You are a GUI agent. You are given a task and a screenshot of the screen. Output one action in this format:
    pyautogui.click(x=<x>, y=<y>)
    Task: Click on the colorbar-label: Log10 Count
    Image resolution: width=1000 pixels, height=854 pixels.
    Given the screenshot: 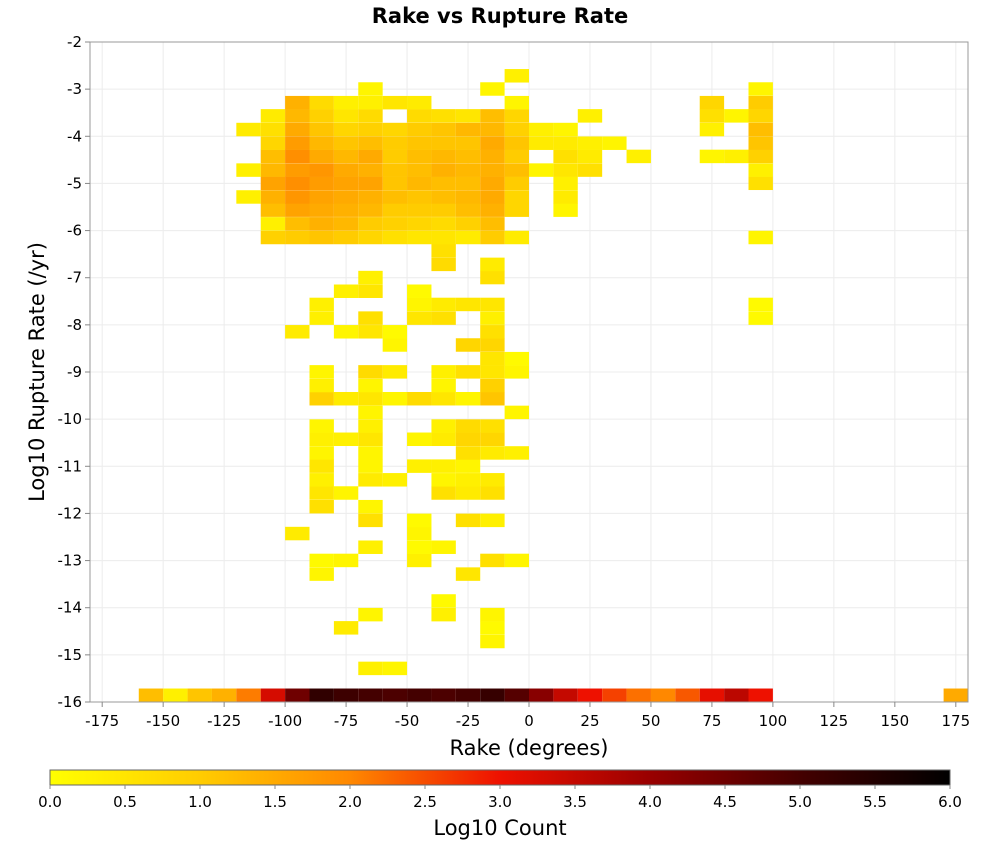 What is the action you would take?
    pyautogui.click(x=499, y=828)
    